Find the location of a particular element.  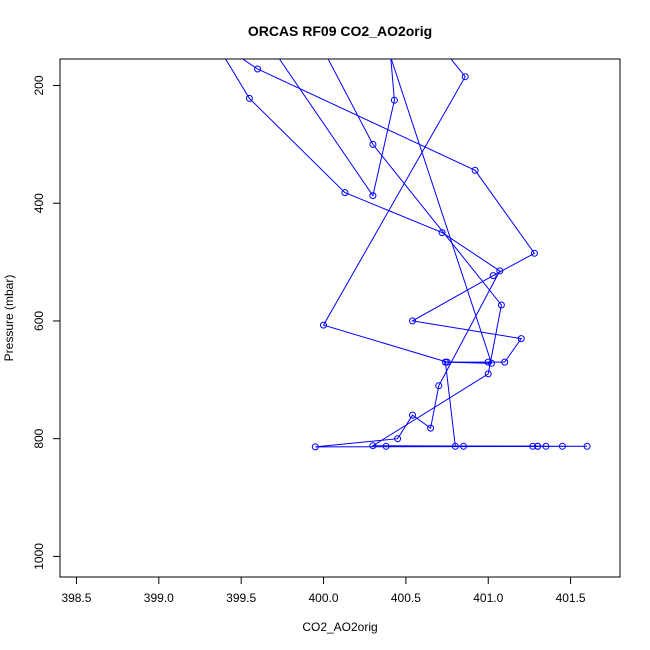

x-axis: 398.5 399.0 399.5 400.0 400.5 401.0 401.5 is located at coordinates (323, 591).